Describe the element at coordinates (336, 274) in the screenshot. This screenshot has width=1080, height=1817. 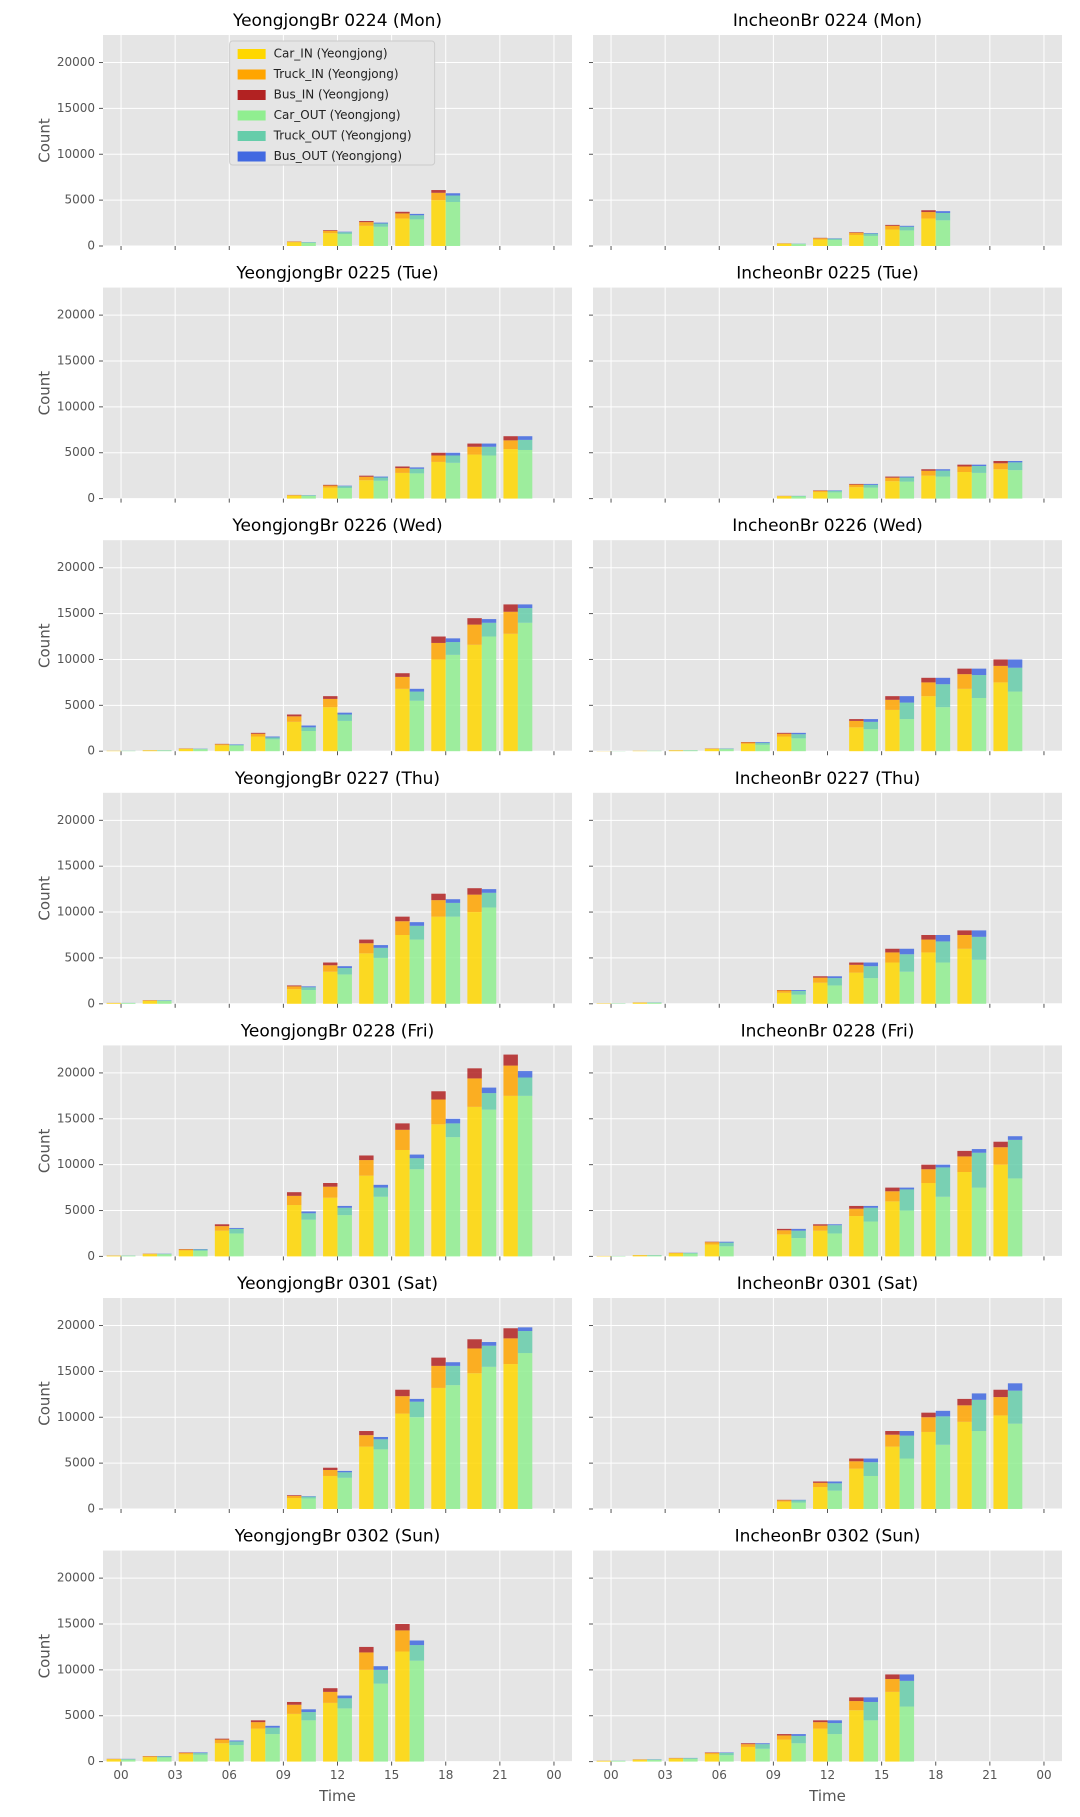
I see `panel-title: YeongjongBr 0225 (Tue)` at that location.